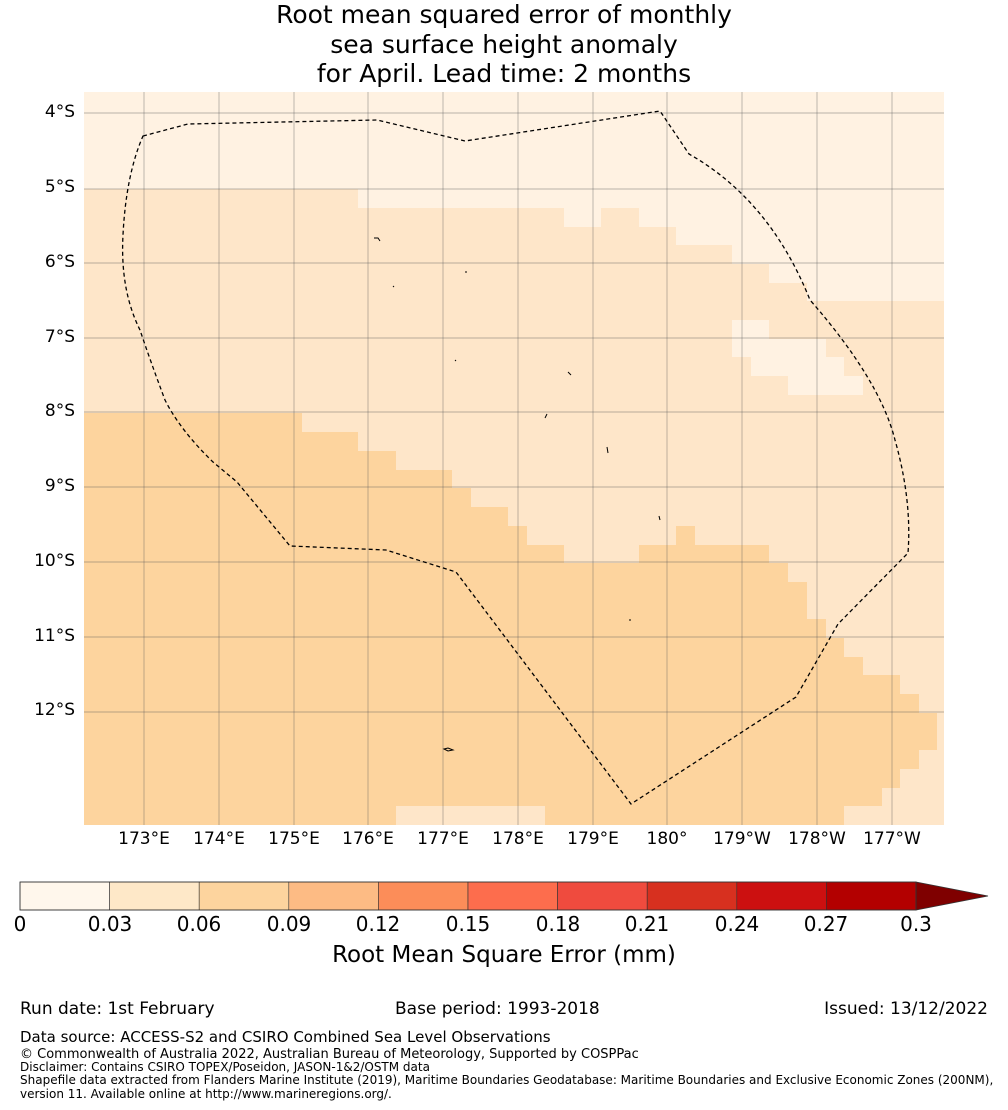  I want to click on colorbar-label: Root Mean Square Error (mm), so click(504, 955).